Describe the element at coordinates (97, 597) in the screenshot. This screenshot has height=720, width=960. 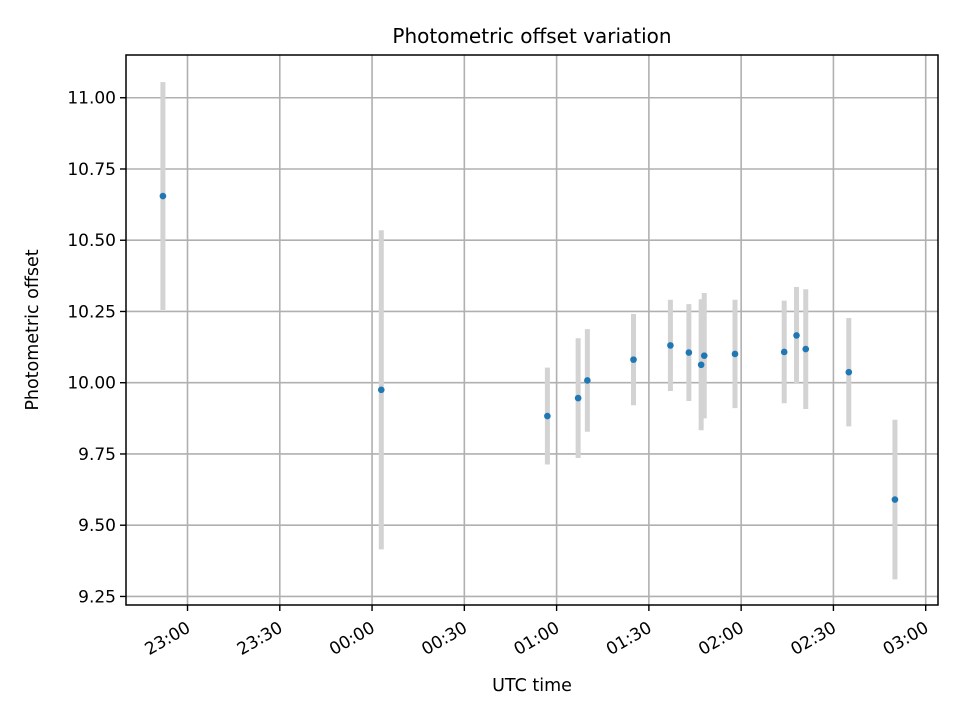
I see `y-tick-label: 9.25` at that location.